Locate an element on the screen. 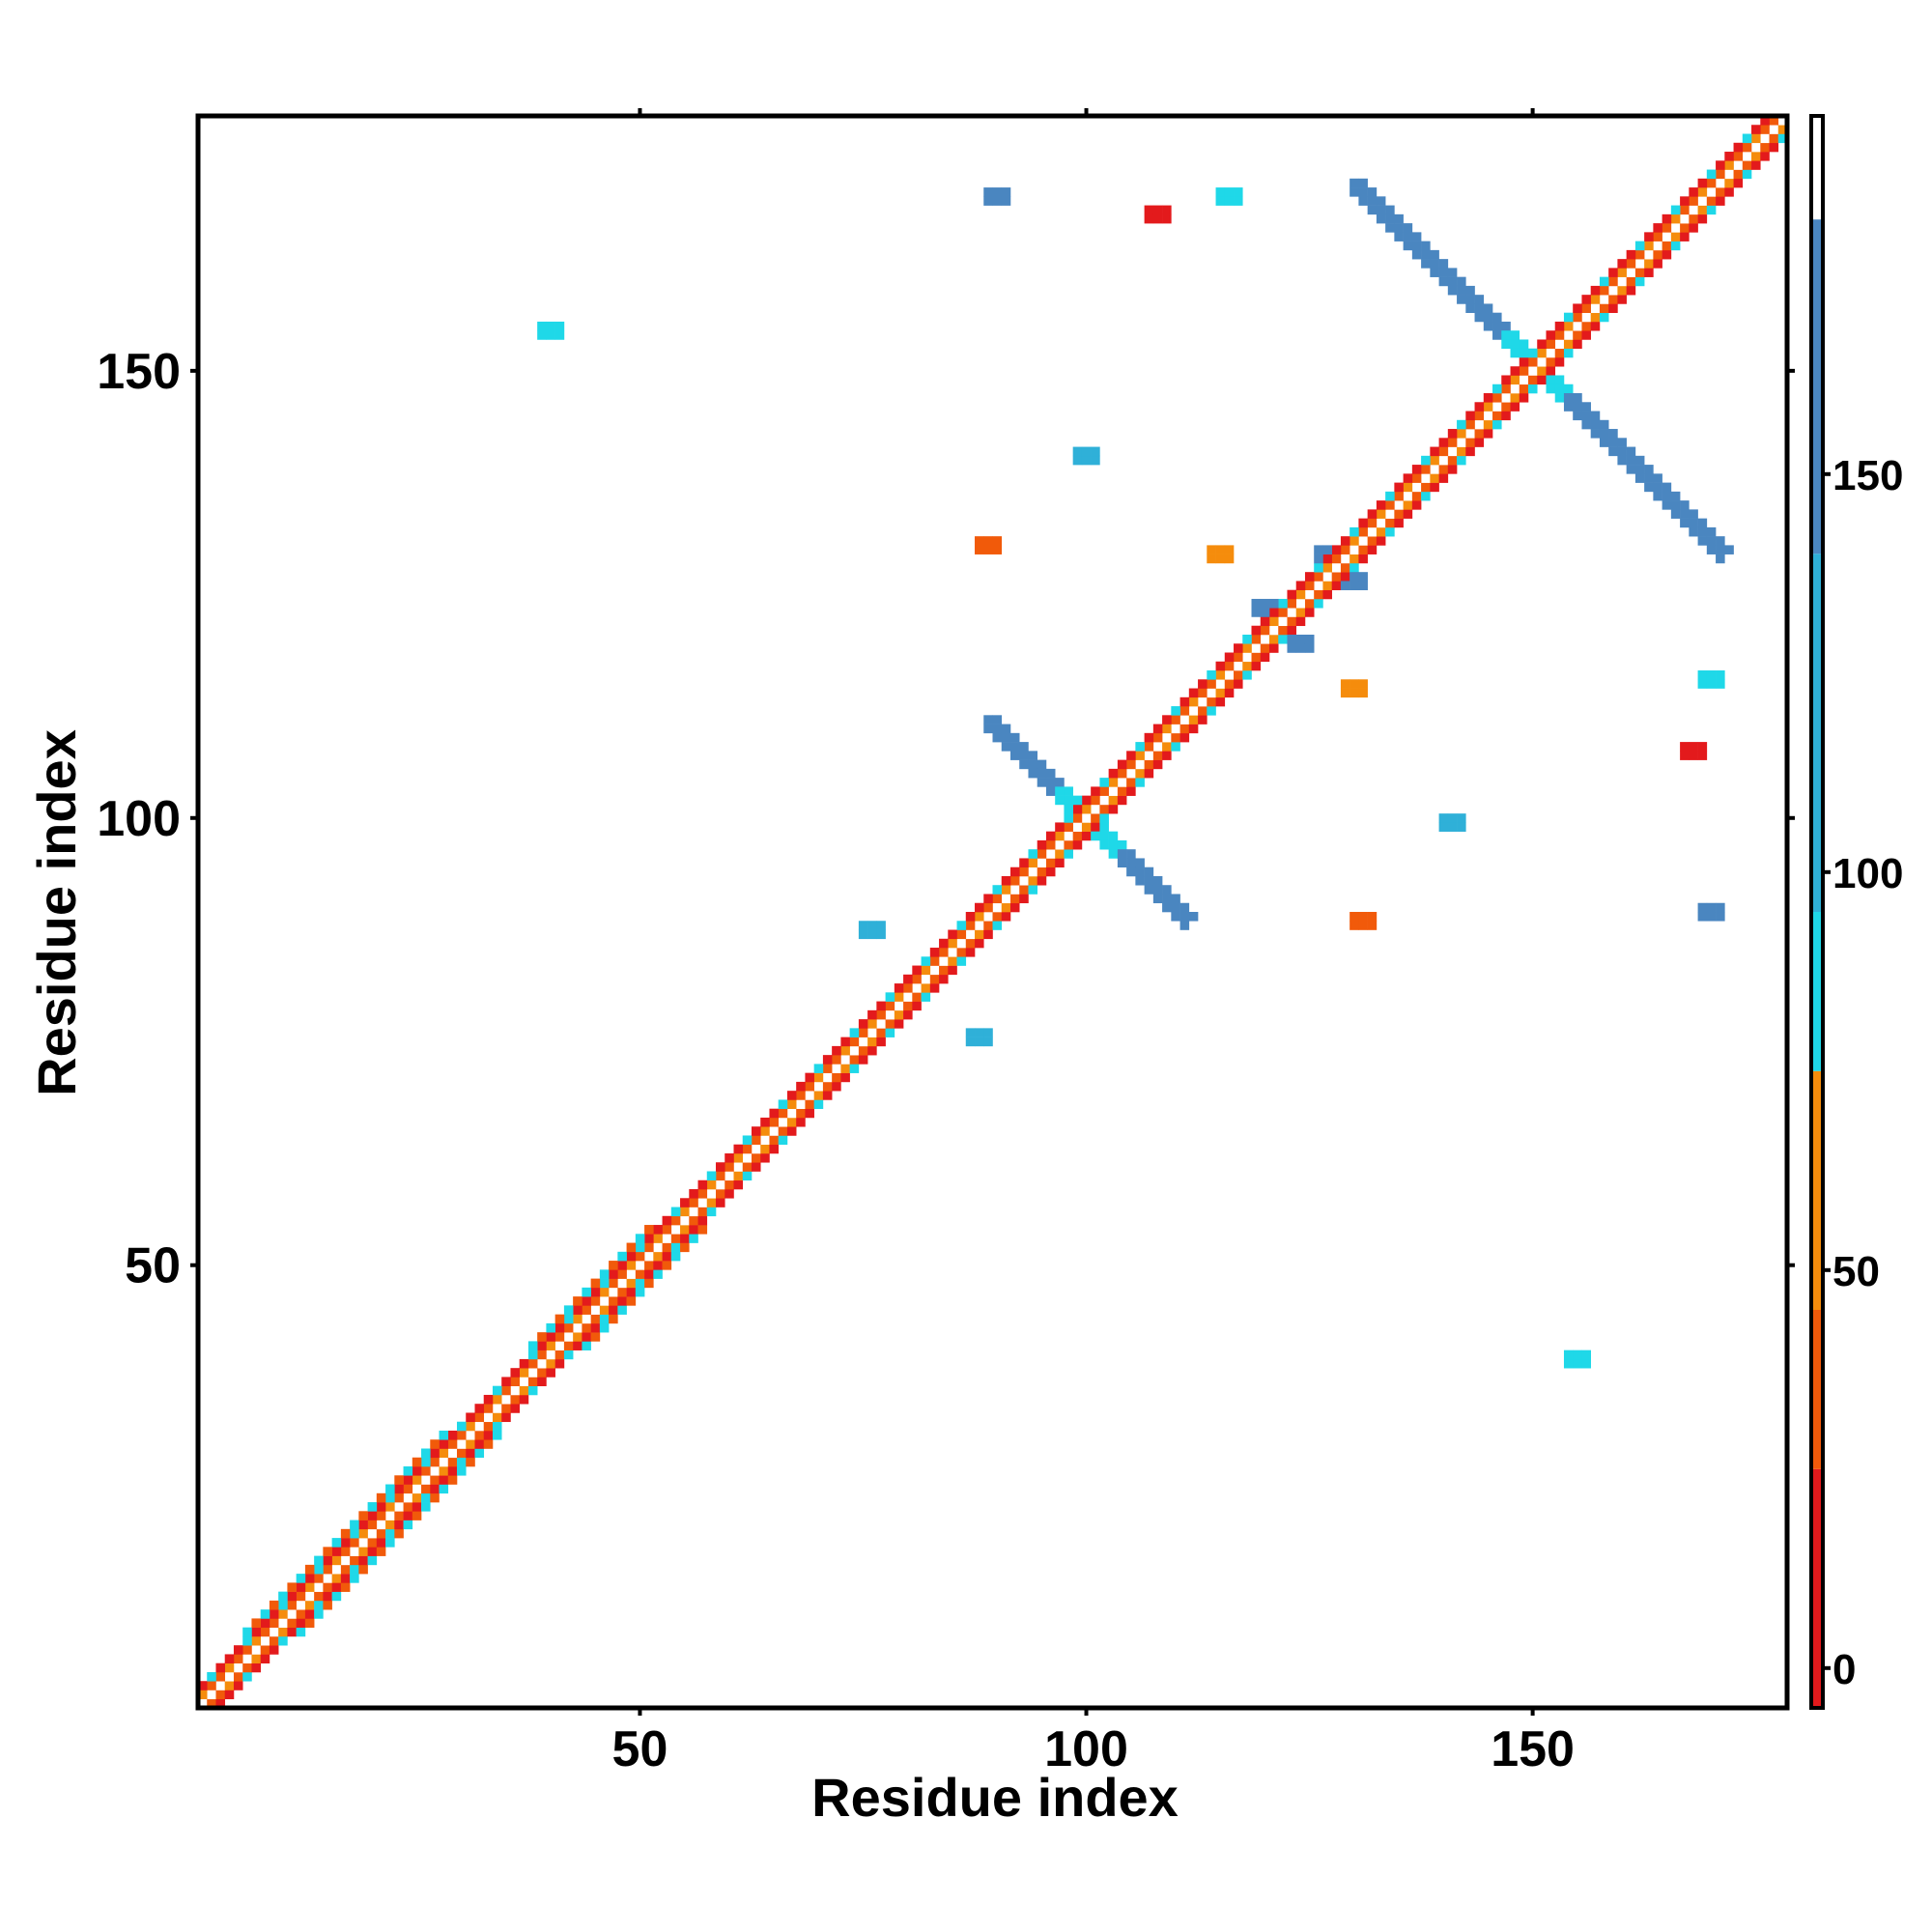  x-tick-label: 100 is located at coordinates (1086, 1749).